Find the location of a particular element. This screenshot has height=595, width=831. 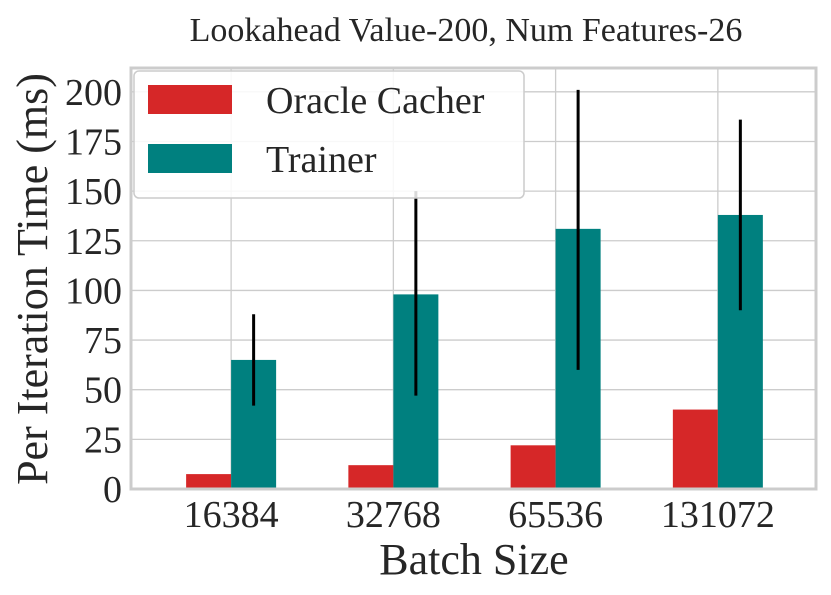

y-tick-label: 100 is located at coordinates (93, 291).